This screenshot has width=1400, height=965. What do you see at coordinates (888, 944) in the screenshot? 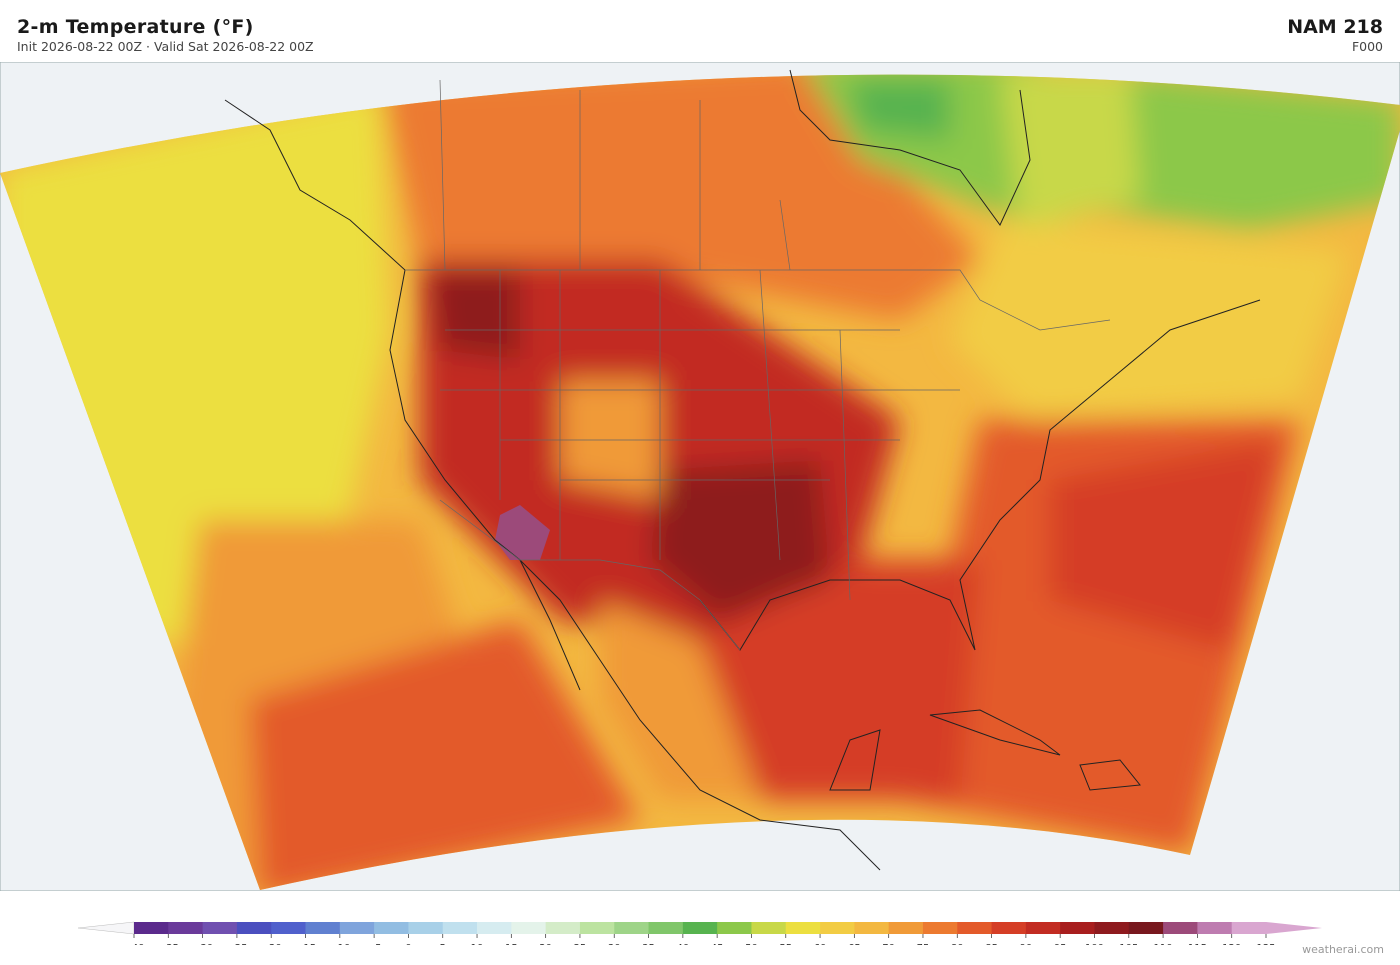
I see `colorbar-tick-label: 70` at bounding box center [888, 944].